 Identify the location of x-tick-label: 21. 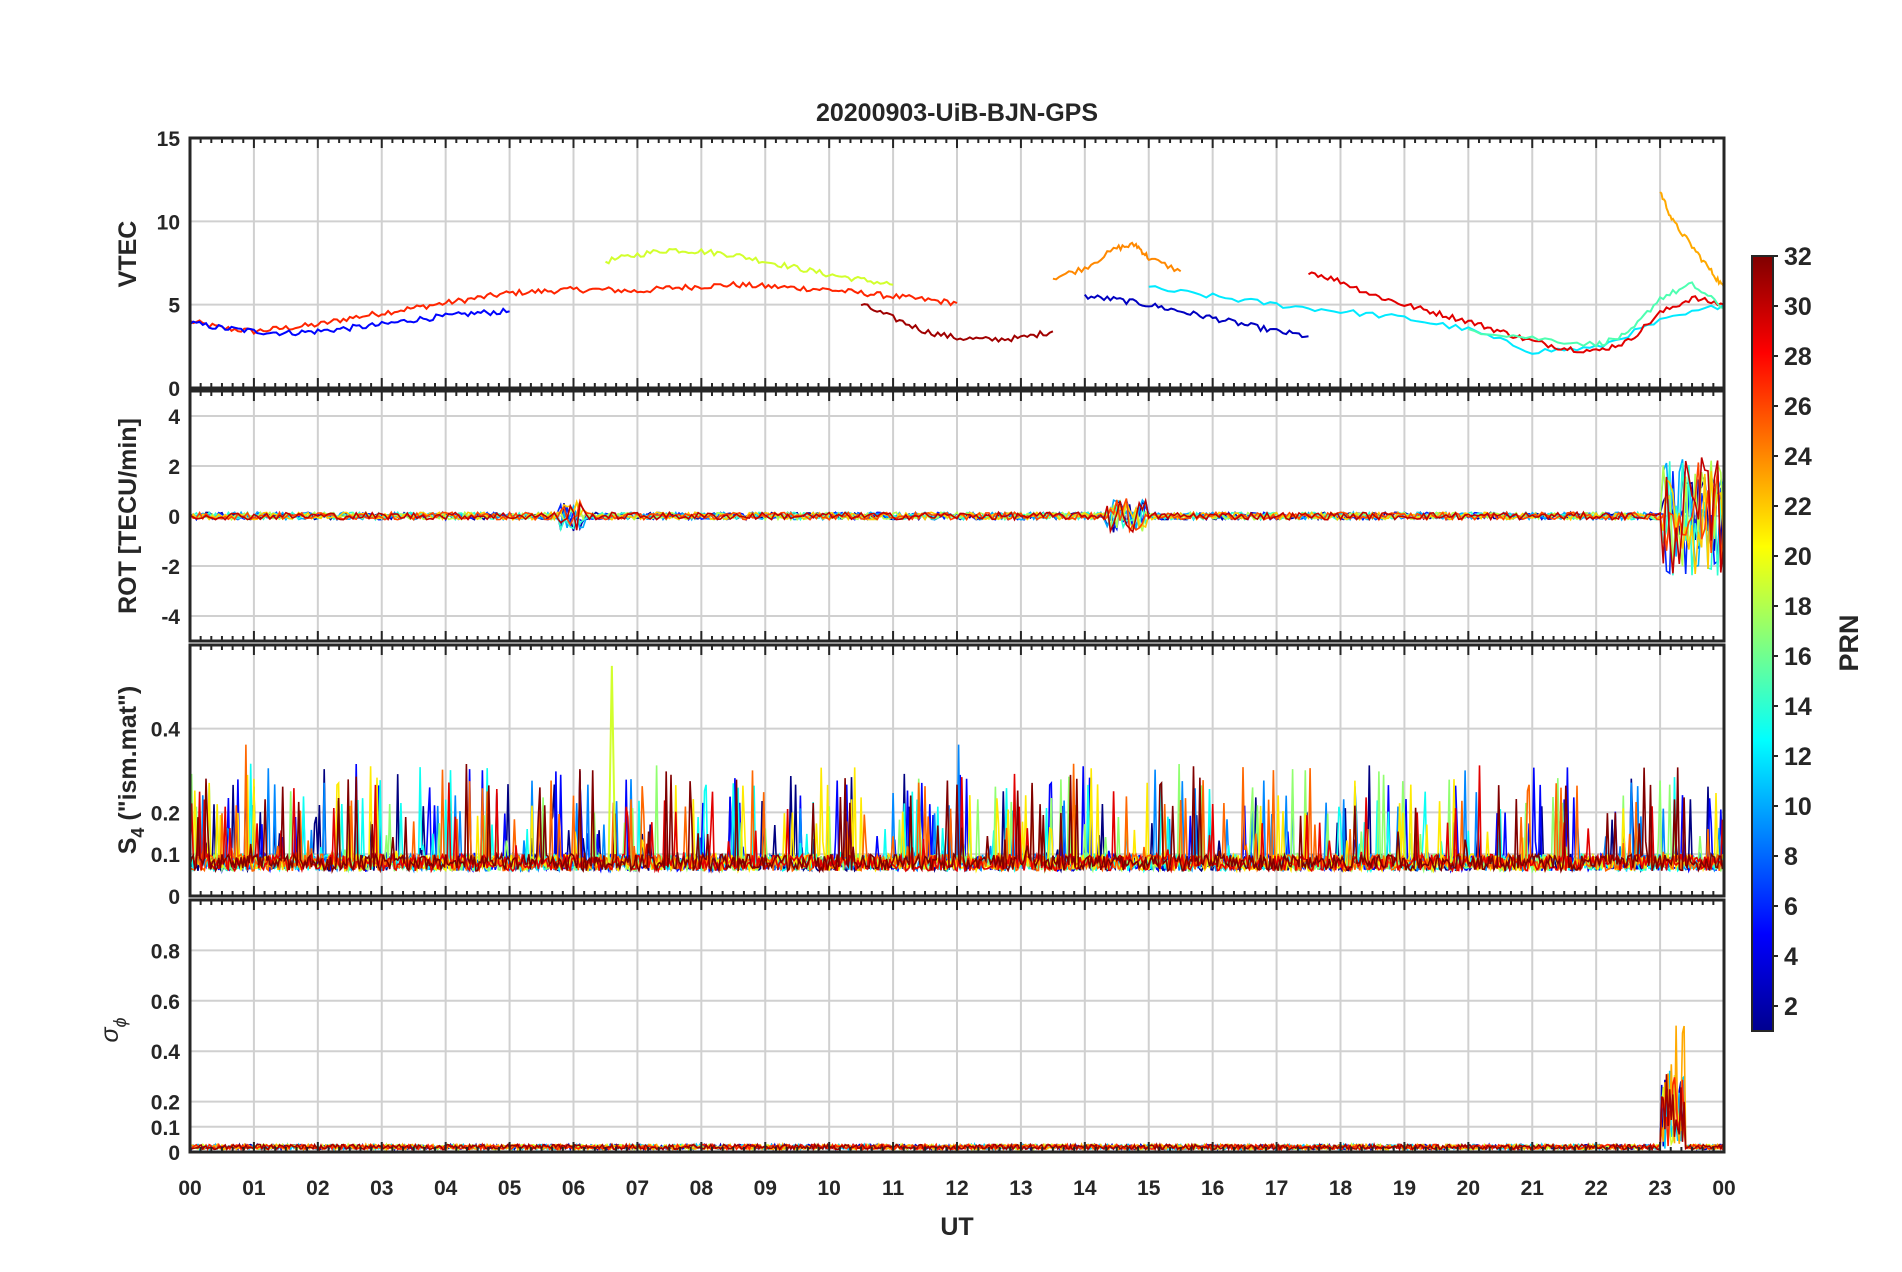
(1533, 1188).